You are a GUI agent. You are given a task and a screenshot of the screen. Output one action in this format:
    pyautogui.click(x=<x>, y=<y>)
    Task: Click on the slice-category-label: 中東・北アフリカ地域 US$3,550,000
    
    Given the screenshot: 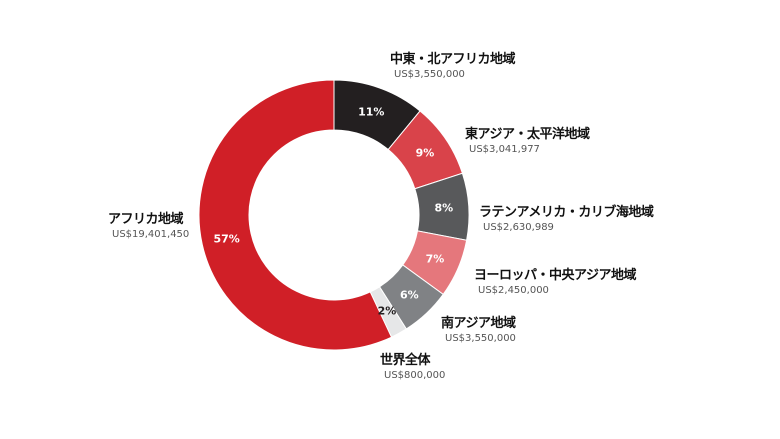 What is the action you would take?
    pyautogui.click(x=453, y=67)
    